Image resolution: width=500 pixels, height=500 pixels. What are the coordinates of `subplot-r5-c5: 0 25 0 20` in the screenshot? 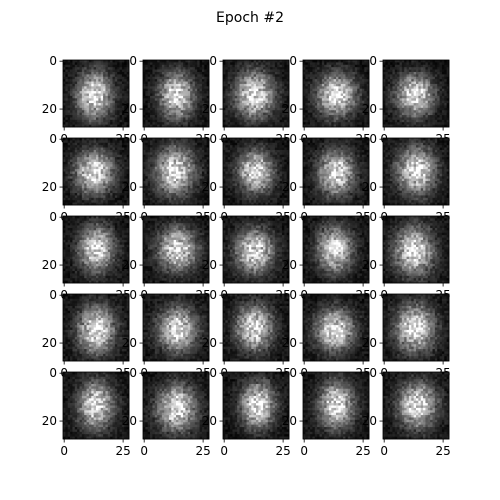 It's located at (406, 412).